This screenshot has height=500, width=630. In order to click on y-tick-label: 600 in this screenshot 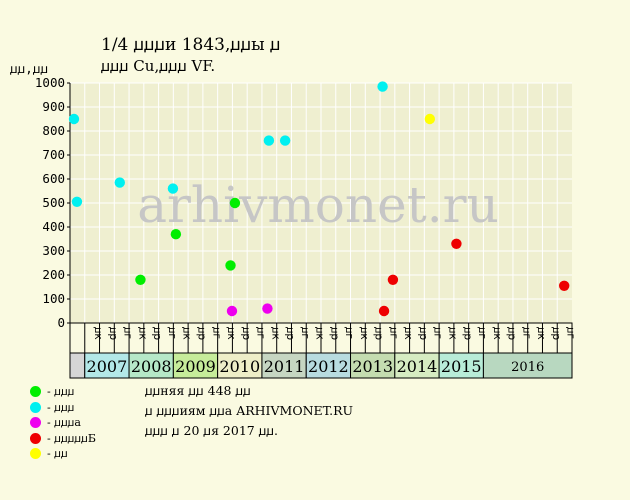, I will do `click(53, 178)`.